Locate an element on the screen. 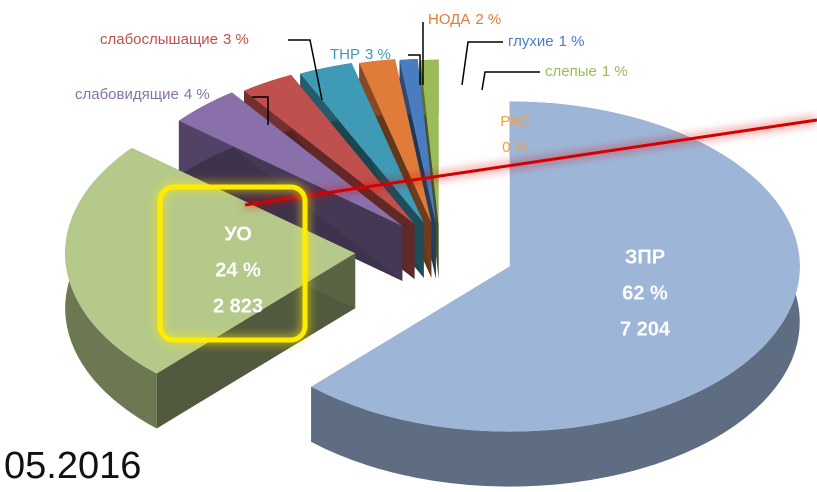 The image size is (817, 492). slice-label: глухие is located at coordinates (531, 41).